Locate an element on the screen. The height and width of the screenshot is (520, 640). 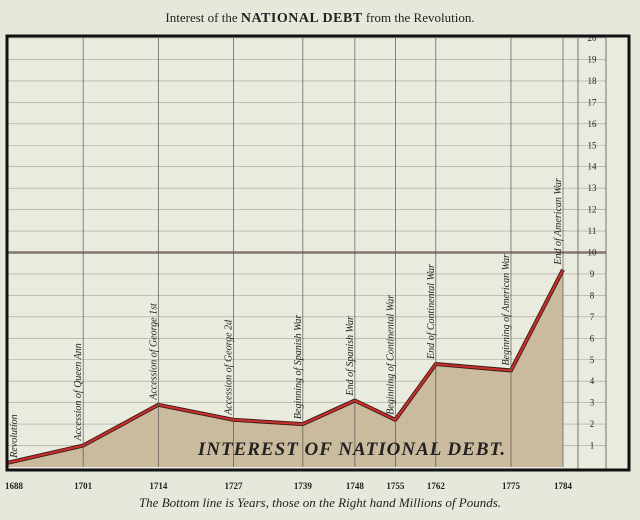
y-tick-label: 17 is located at coordinates (593, 102).